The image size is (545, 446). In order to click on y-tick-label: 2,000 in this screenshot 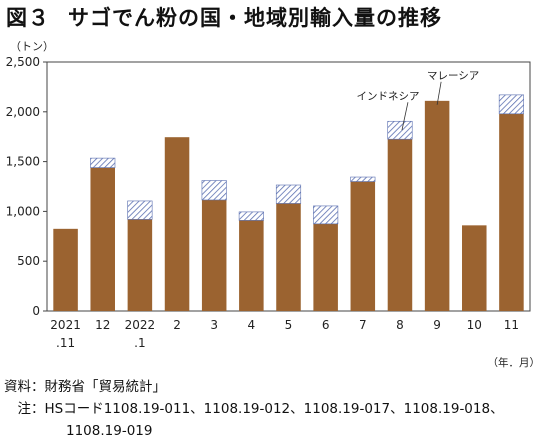, I will do `click(23, 112)`.